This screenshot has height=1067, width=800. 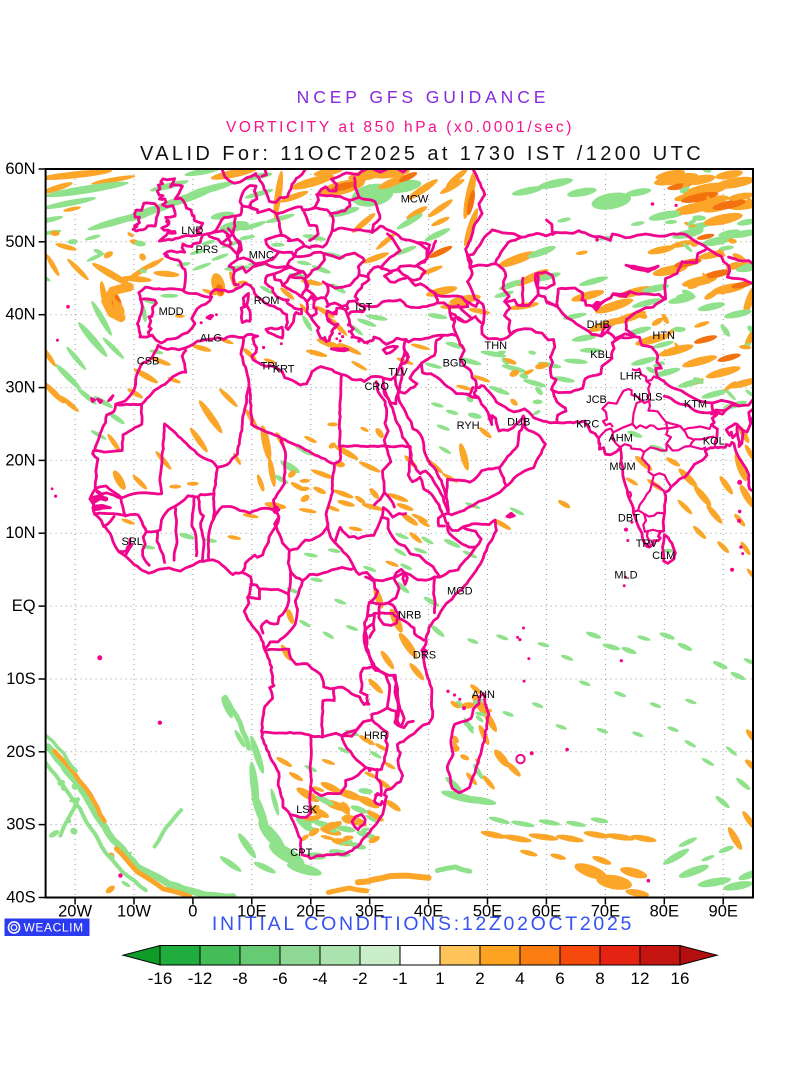 I want to click on svg-text: 30E, so click(x=369, y=912).